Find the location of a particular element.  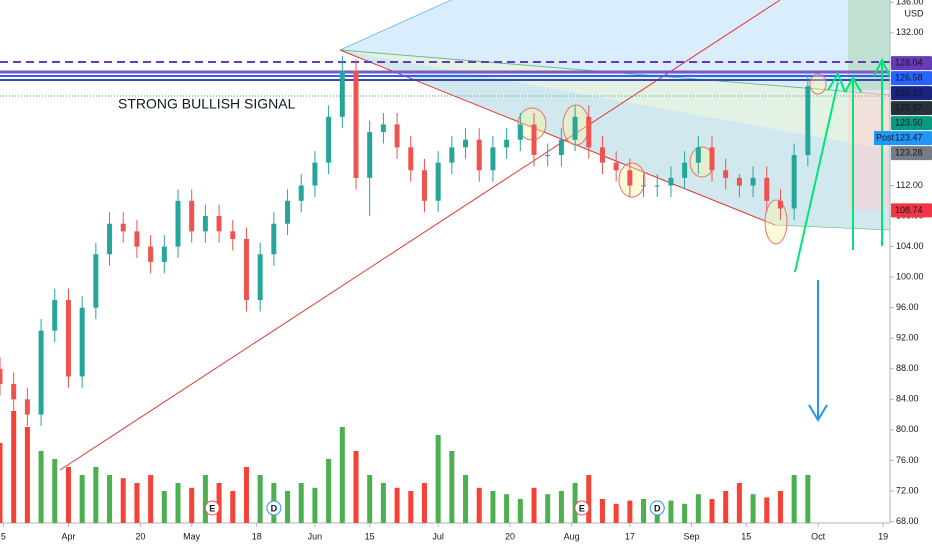

x-tick-label: 15 is located at coordinates (746, 536).